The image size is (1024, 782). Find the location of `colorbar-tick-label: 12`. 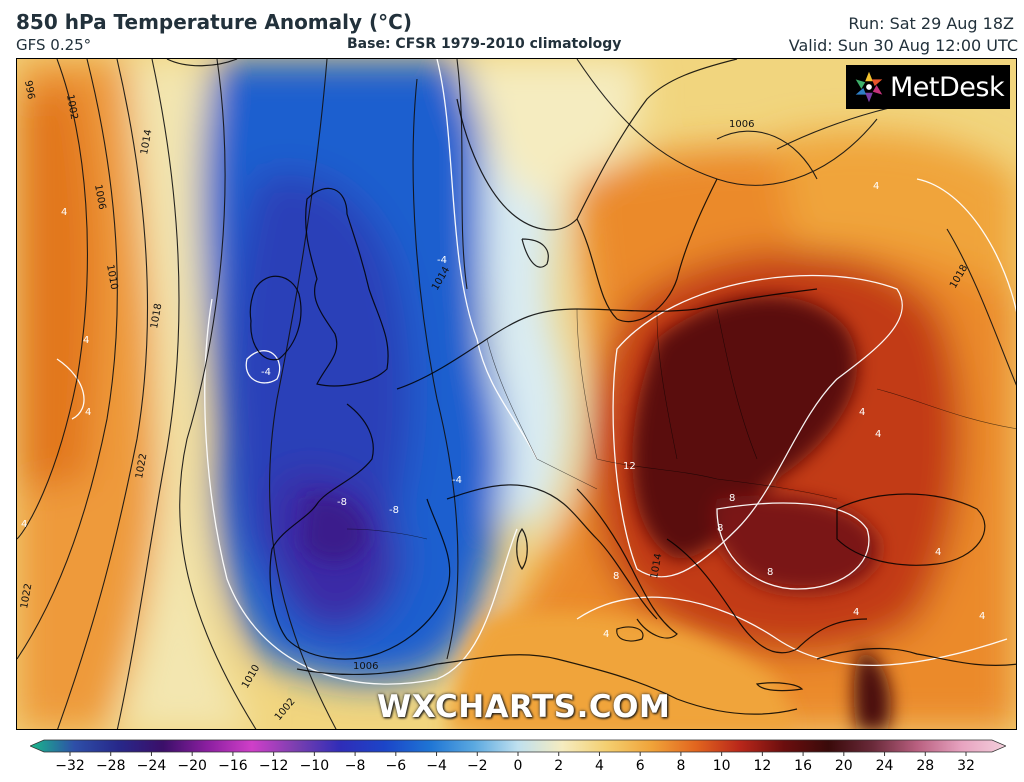

colorbar-tick-label: 12 is located at coordinates (762, 766).